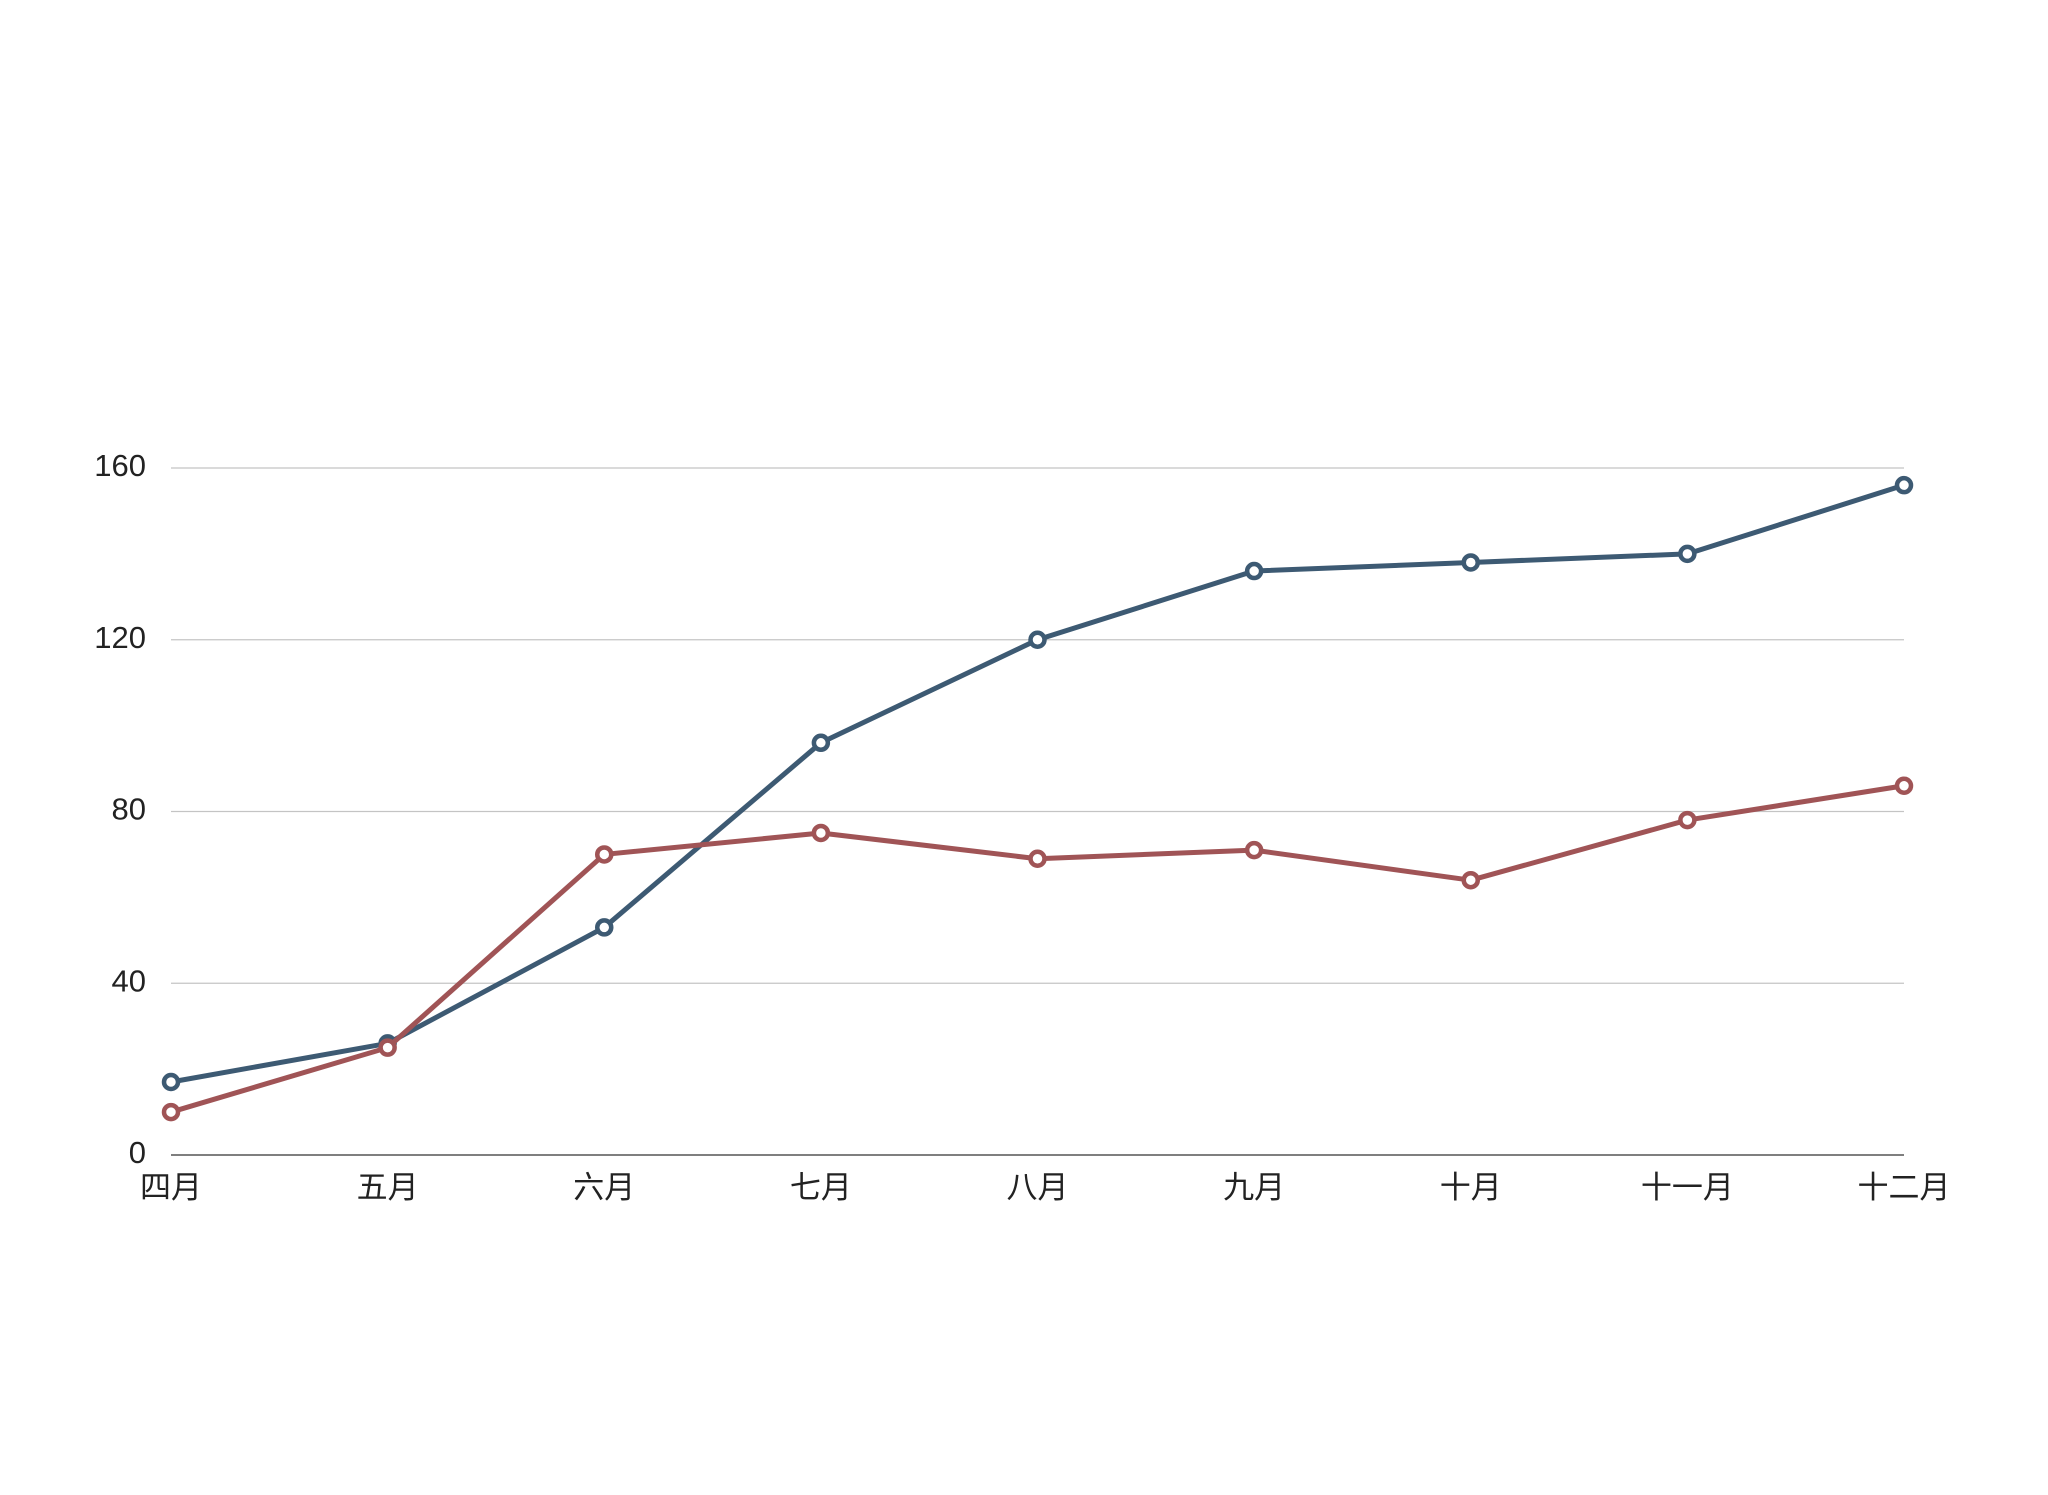  What do you see at coordinates (137, 1152) in the screenshot?
I see `y-tick-label: 0` at bounding box center [137, 1152].